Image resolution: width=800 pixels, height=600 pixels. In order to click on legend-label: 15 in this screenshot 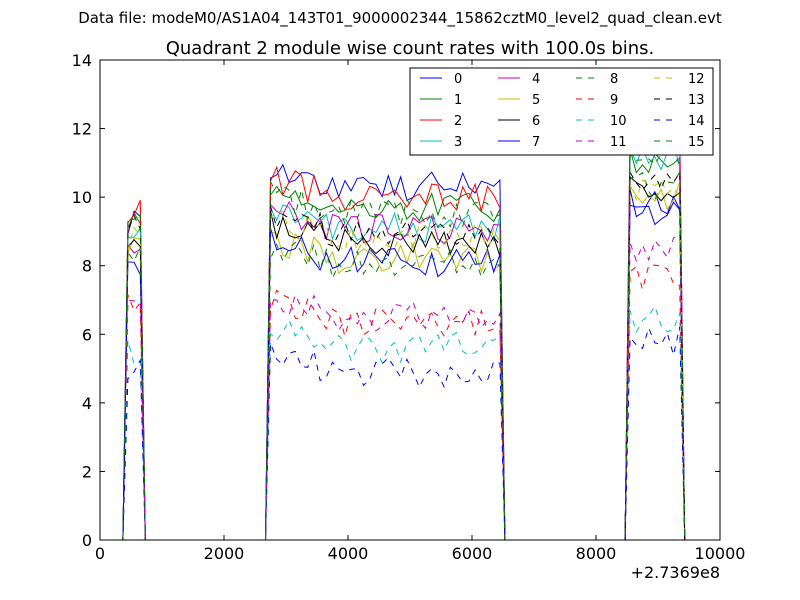, I will do `click(696, 142)`.